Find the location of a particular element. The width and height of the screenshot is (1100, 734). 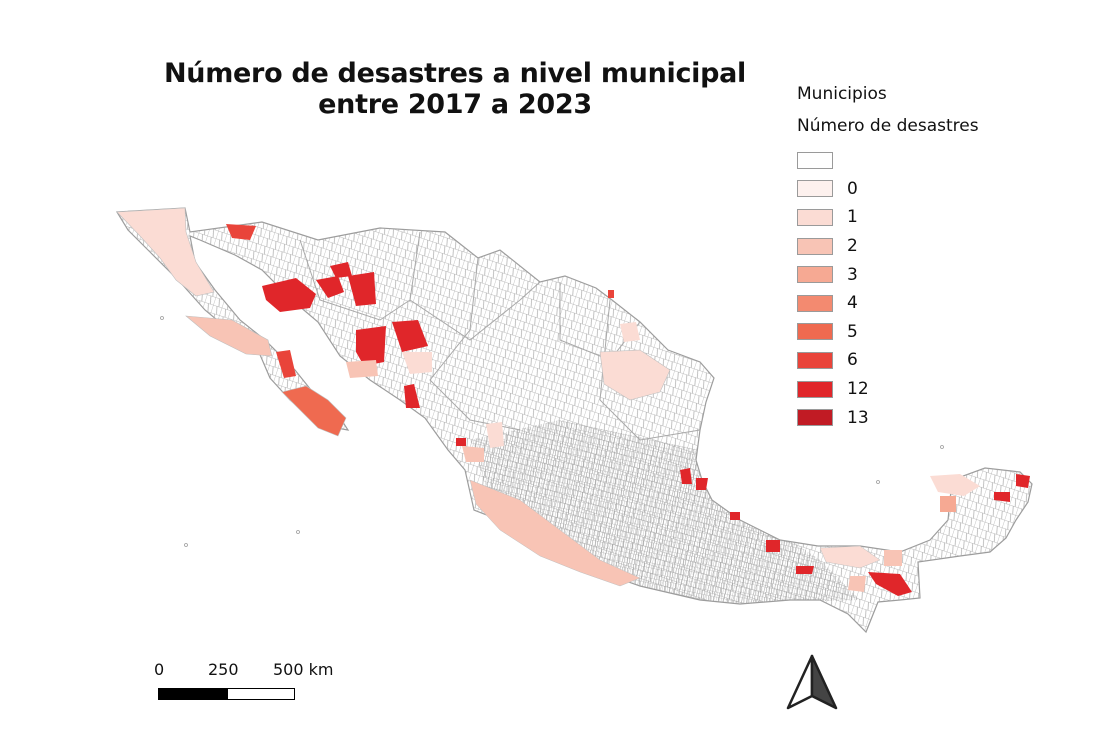

legend-field-title: Número de desastres is located at coordinates (888, 126).